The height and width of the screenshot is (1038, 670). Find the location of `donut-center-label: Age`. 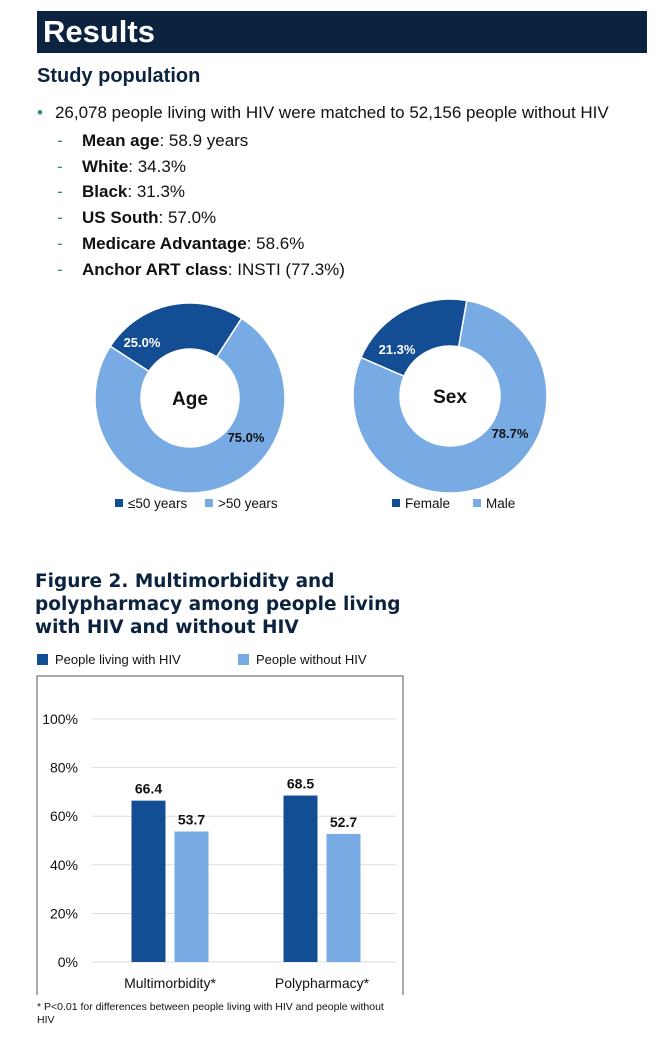

donut-center-label: Age is located at coordinates (190, 399).